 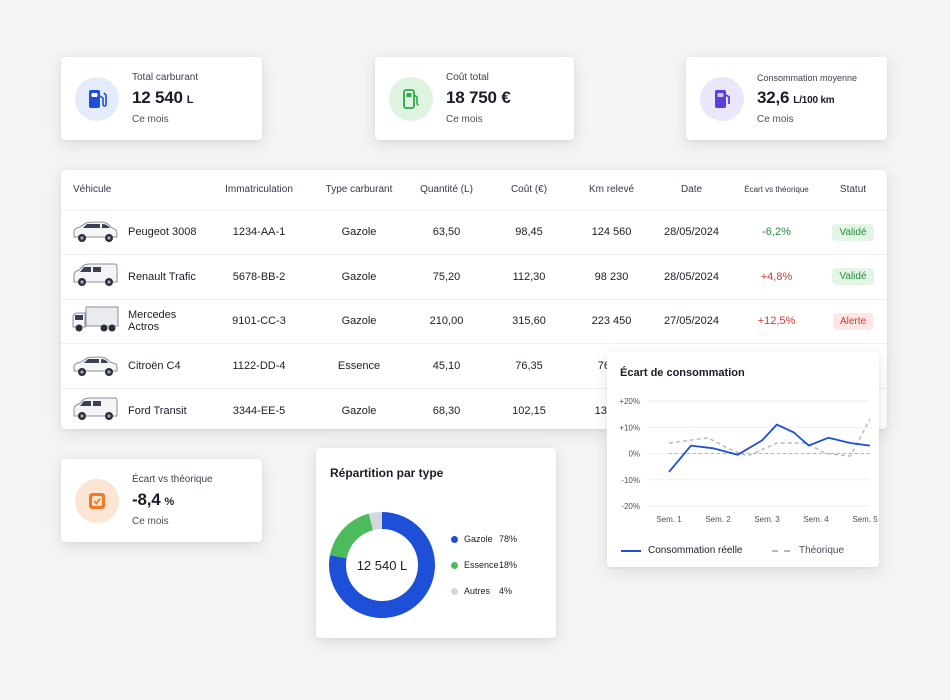 What do you see at coordinates (359, 366) in the screenshot?
I see `cell-fuel-type: Essence` at bounding box center [359, 366].